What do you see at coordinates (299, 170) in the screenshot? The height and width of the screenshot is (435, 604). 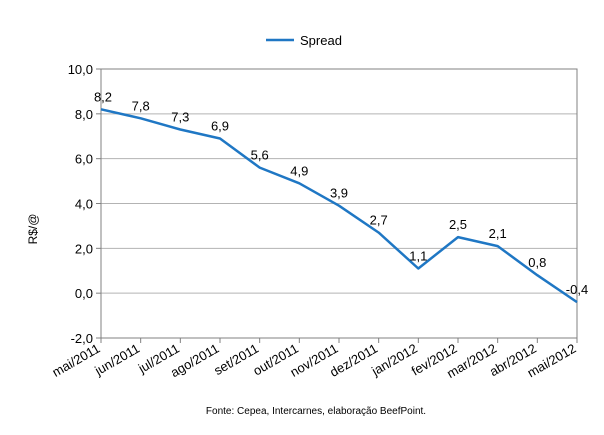 I see `data-label: 4,9` at bounding box center [299, 170].